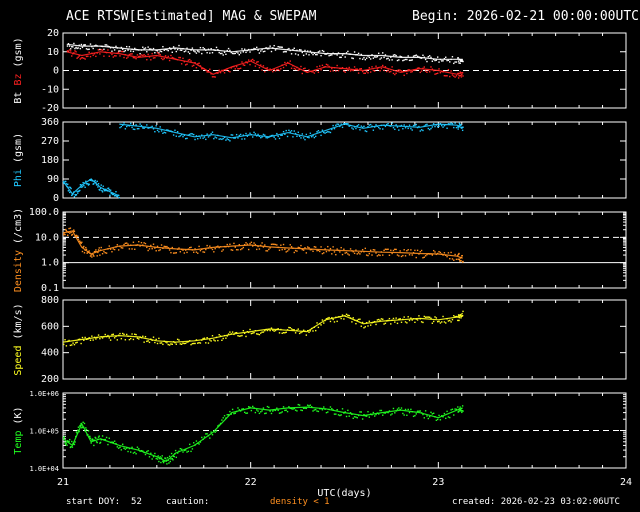  What do you see at coordinates (50, 89) in the screenshot?
I see `y-tick-label-mag: -10` at bounding box center [50, 89].